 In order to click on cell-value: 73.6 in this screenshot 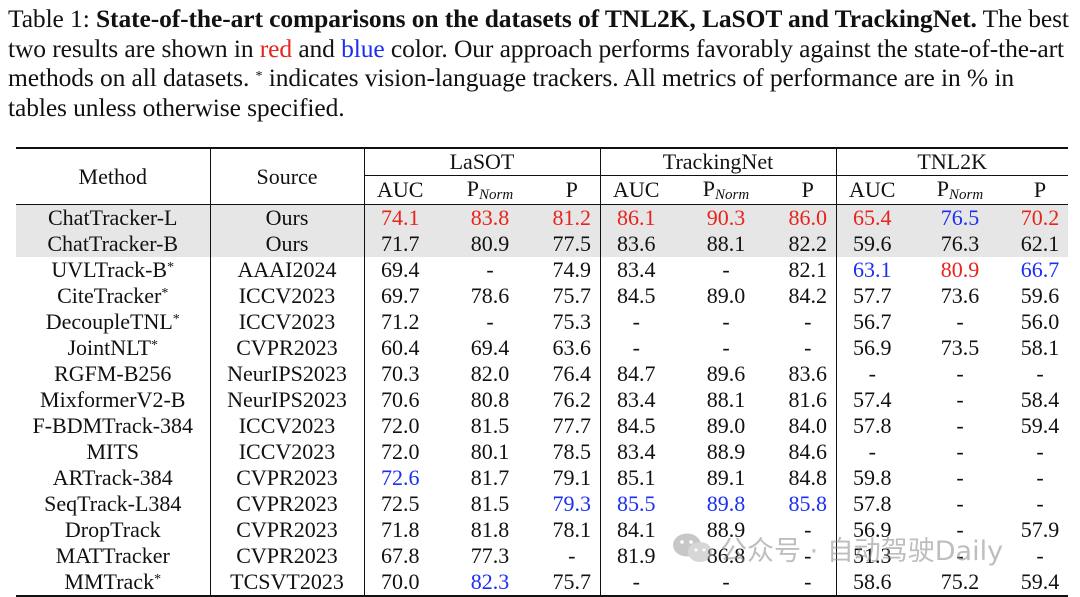, I will do `click(960, 295)`.